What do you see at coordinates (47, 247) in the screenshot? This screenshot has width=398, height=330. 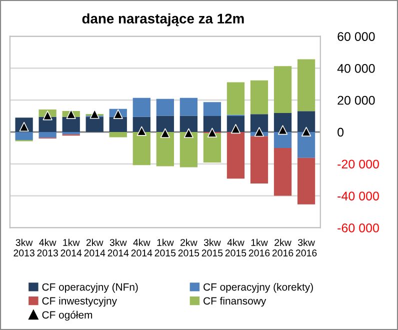 I see `x-tick-label: 4kw 2013` at bounding box center [47, 247].